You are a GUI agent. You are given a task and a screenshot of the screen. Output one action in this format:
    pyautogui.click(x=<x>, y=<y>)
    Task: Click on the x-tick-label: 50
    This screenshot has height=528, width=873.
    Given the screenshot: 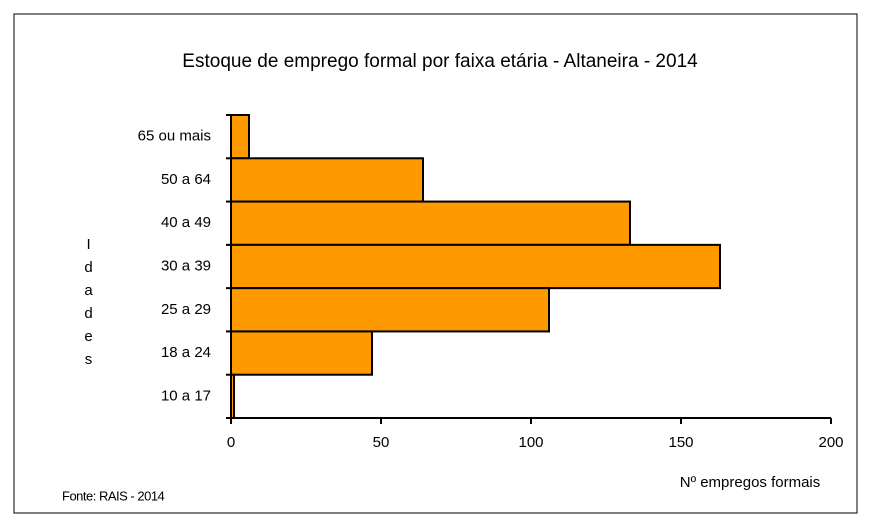 What is the action you would take?
    pyautogui.click(x=381, y=442)
    